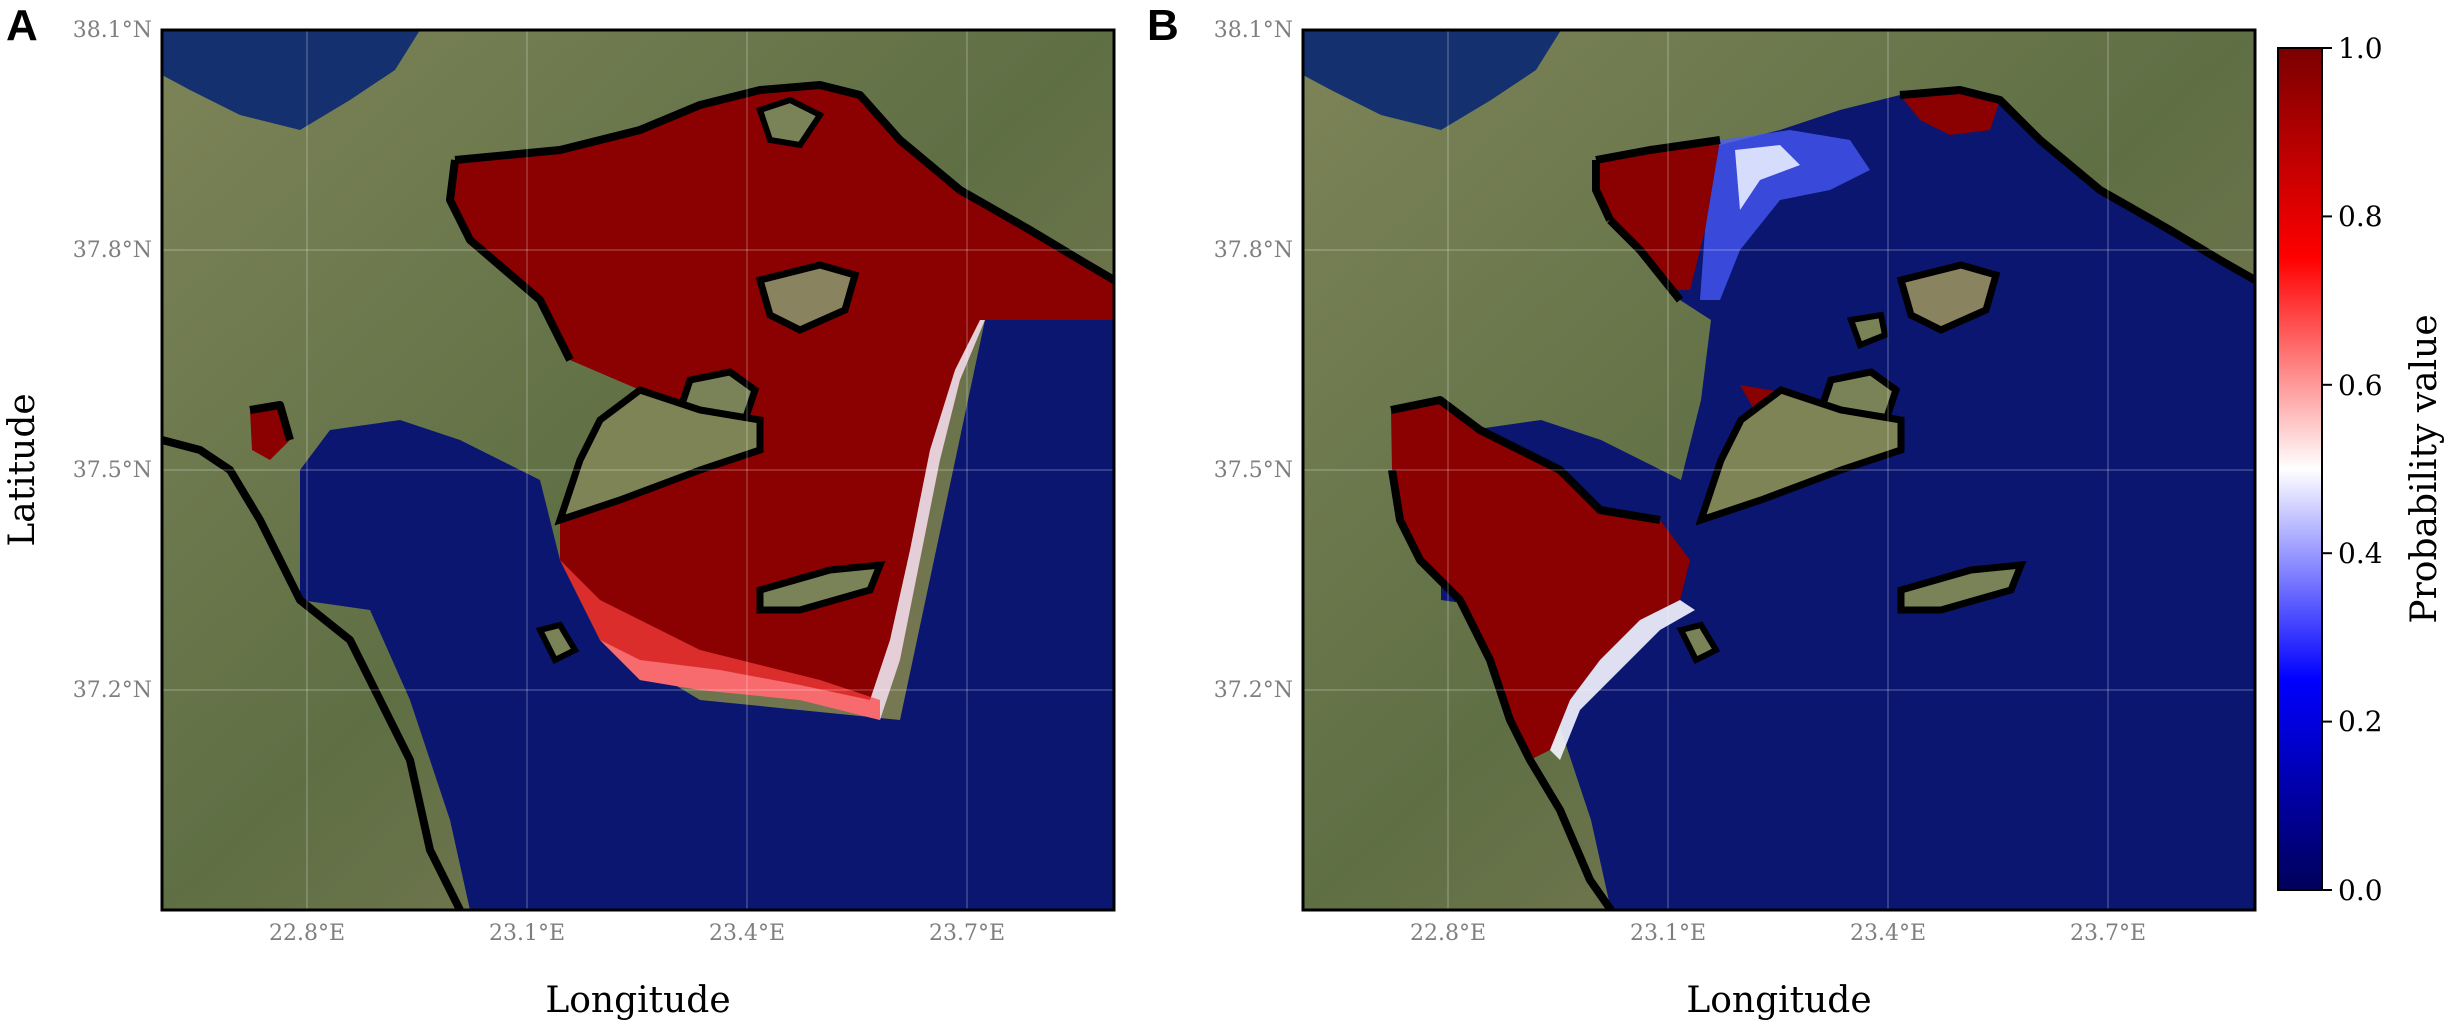 This screenshot has height=1029, width=2452. Describe the element at coordinates (1962, 587) in the screenshot. I see `panel-b-island-hydra` at that location.